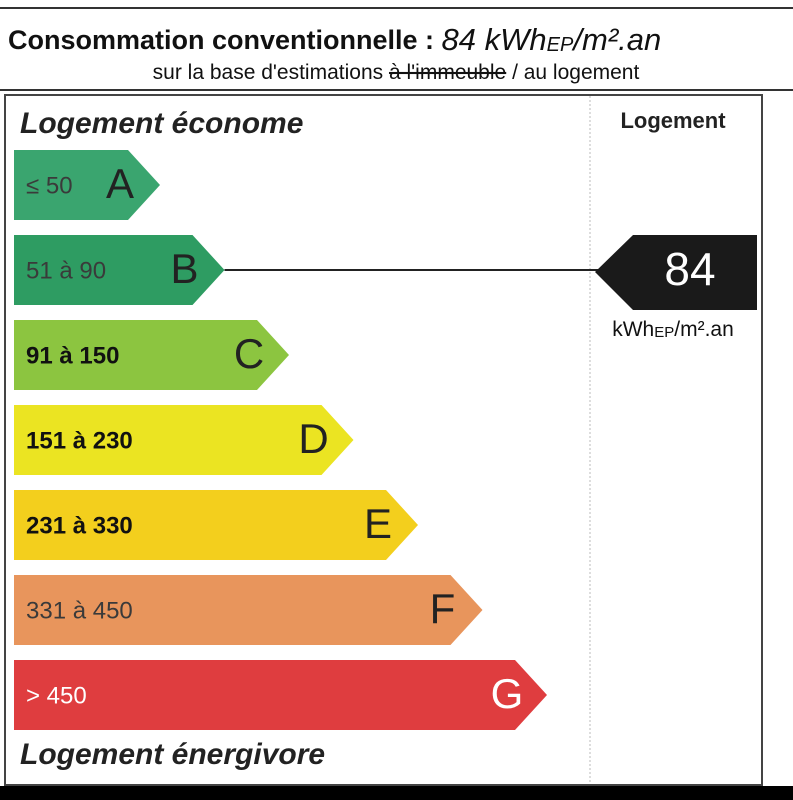 This screenshot has height=800, width=793. Describe the element at coordinates (161, 123) in the screenshot. I see `top-label: Logement économe` at that location.